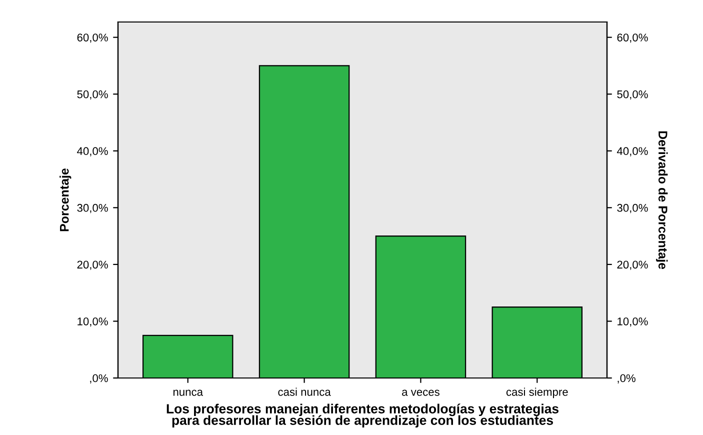  What do you see at coordinates (92, 38) in the screenshot?
I see `y-tick-label: 60,0%` at bounding box center [92, 38].